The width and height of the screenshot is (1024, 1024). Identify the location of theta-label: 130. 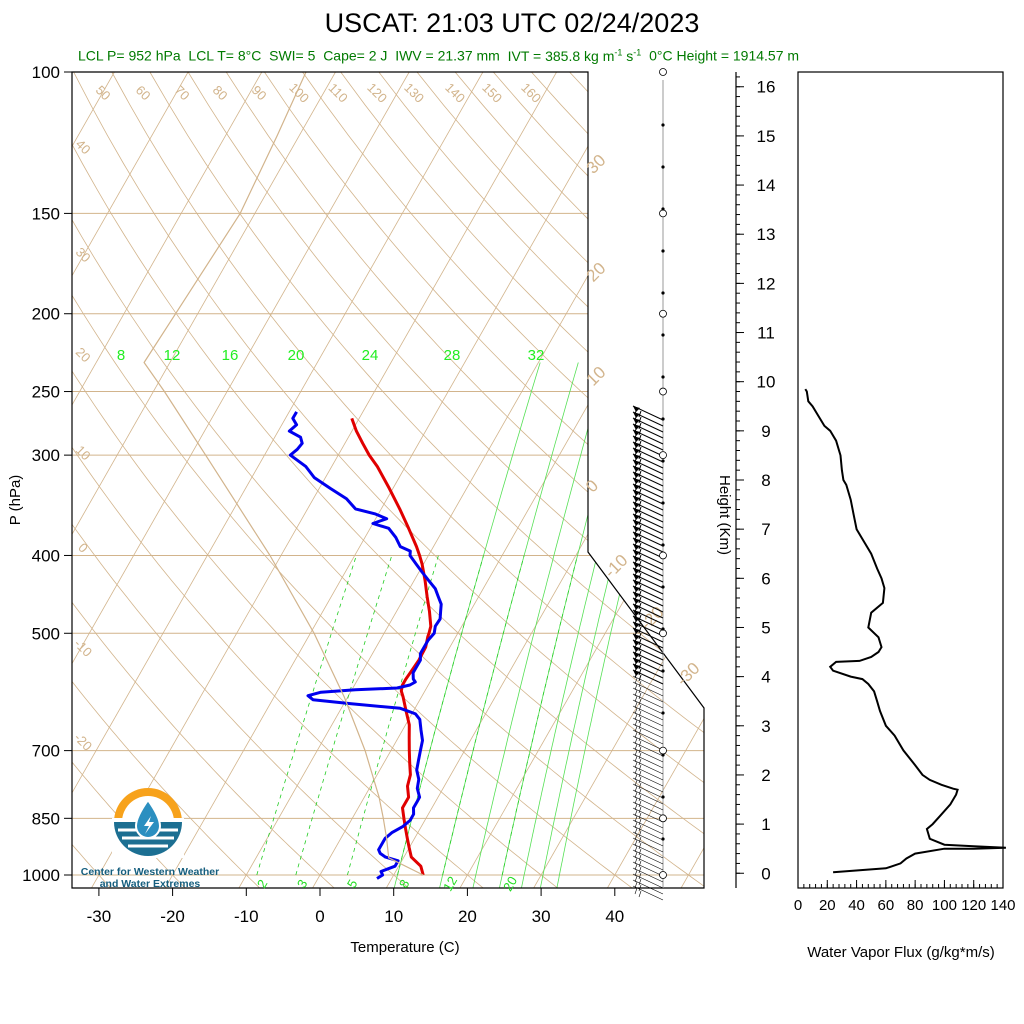
(414, 93).